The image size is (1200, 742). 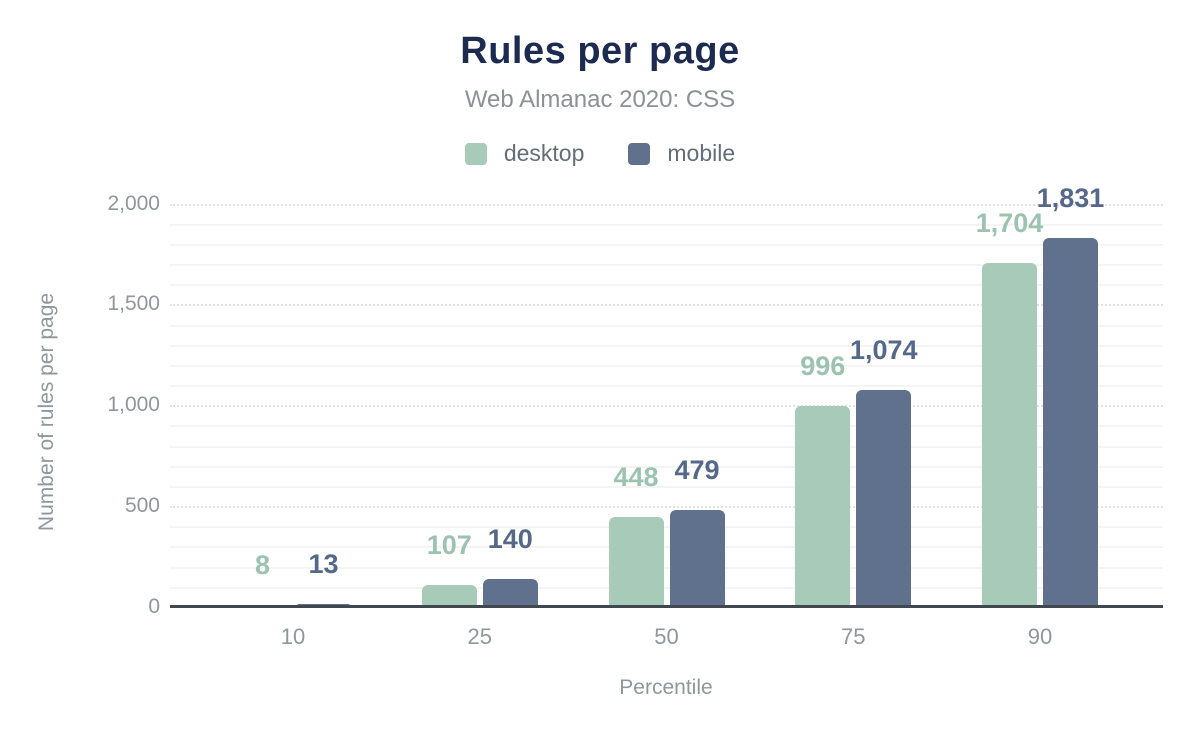 I want to click on chart-subtitle: Web Almanac 2020: CSS, so click(x=600, y=99).